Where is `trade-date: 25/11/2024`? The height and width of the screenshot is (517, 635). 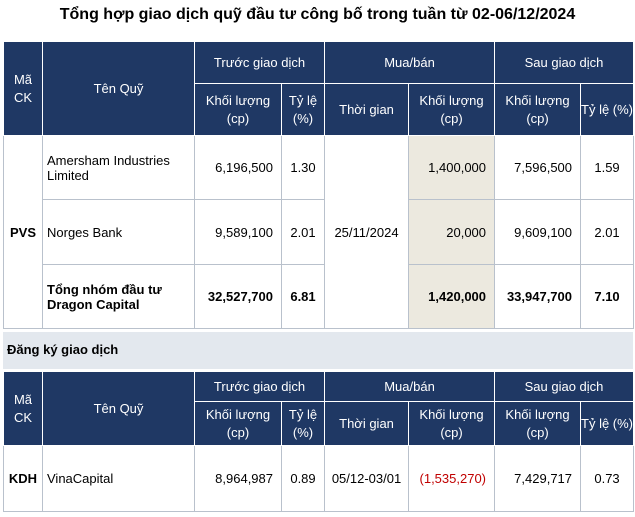 trade-date: 25/11/2024 is located at coordinates (367, 232).